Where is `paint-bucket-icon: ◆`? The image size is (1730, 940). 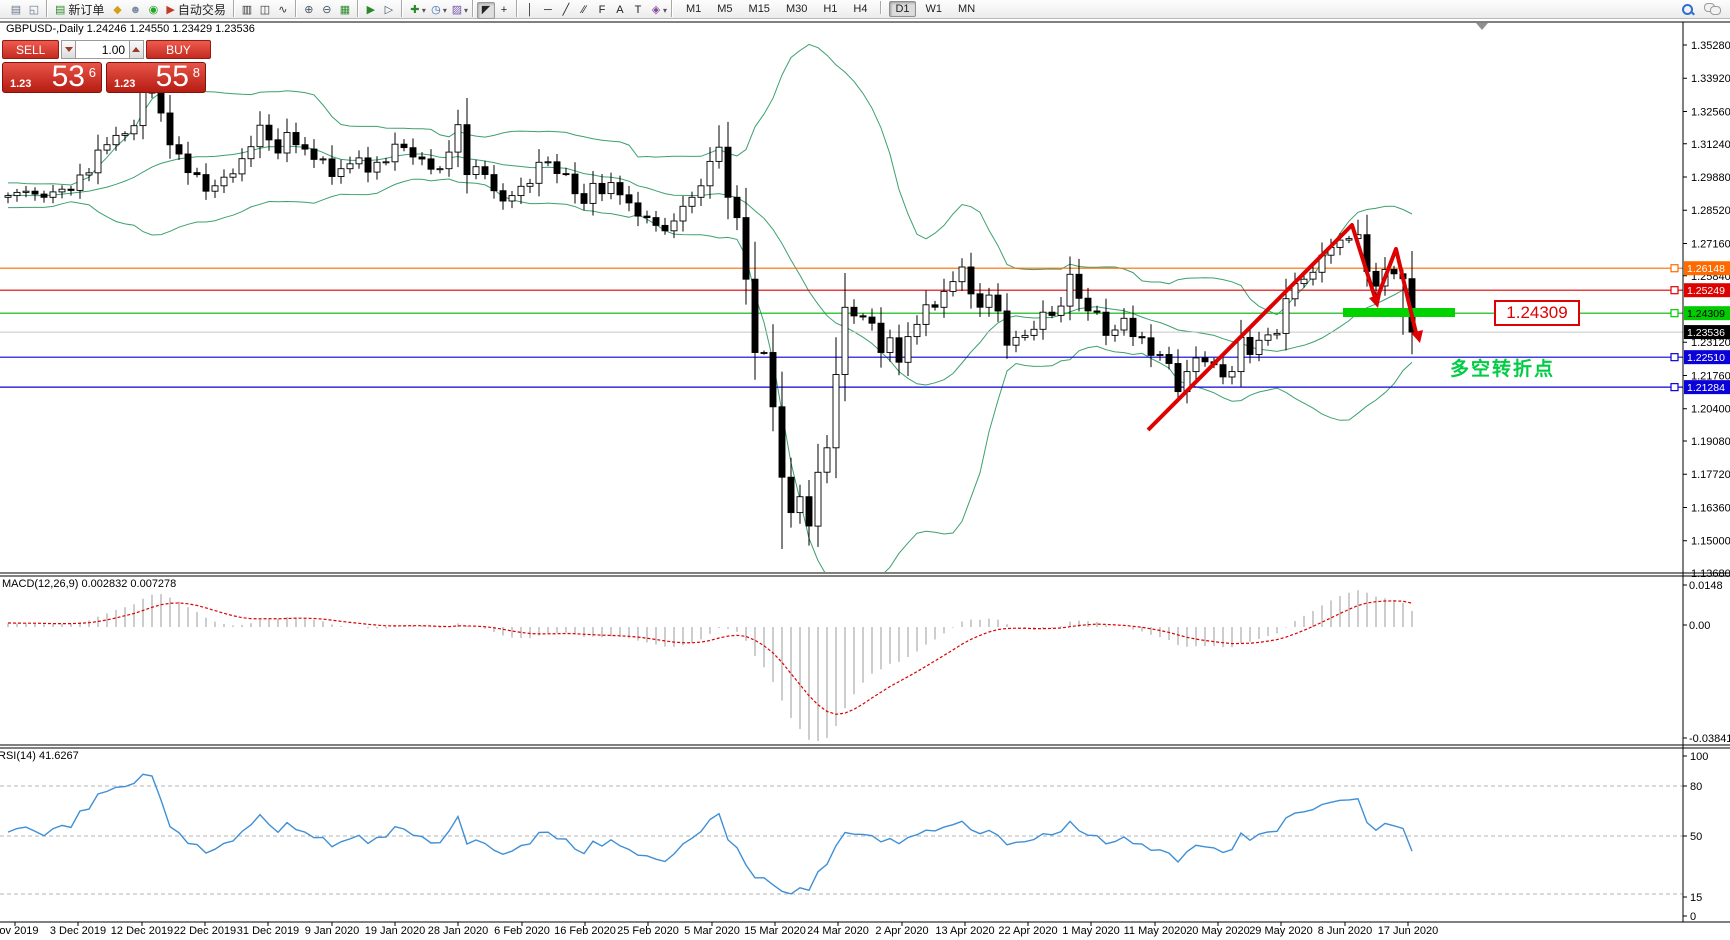 paint-bucket-icon: ◆ is located at coordinates (117, 9).